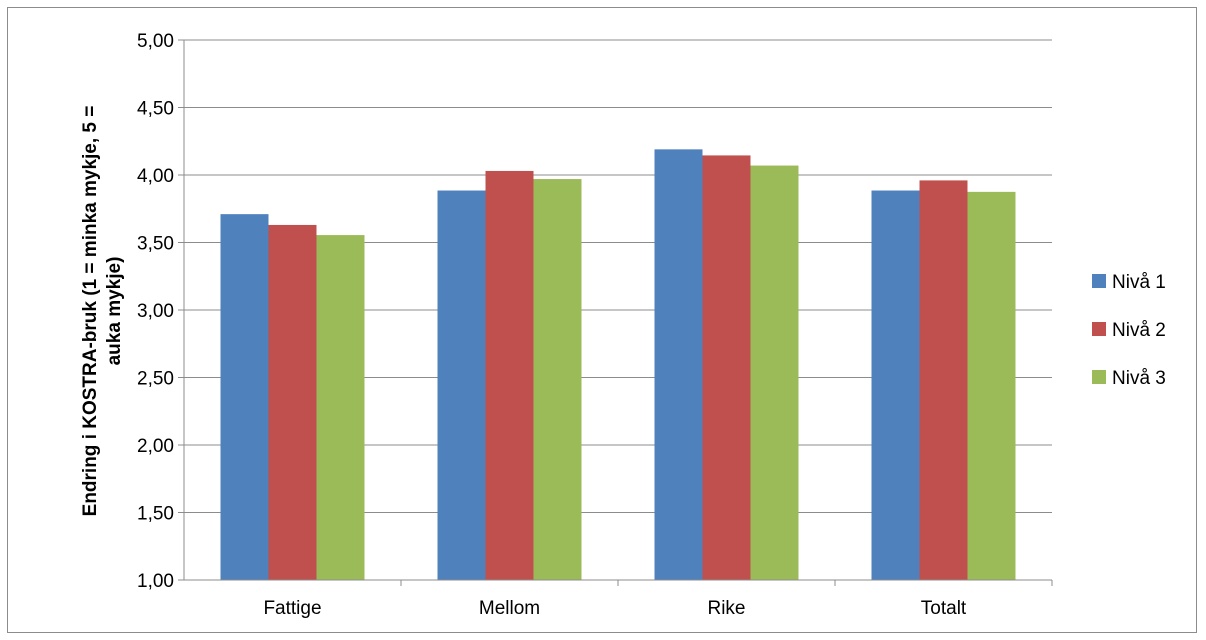 Image resolution: width=1206 pixels, height=640 pixels. I want to click on legend-item: Nivå 2, so click(1129, 330).